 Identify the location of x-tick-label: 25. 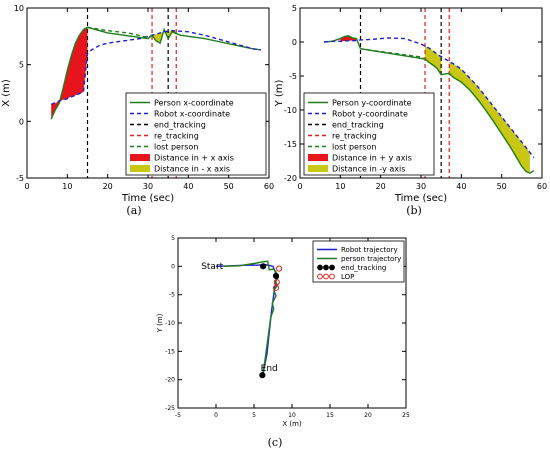
(406, 415).